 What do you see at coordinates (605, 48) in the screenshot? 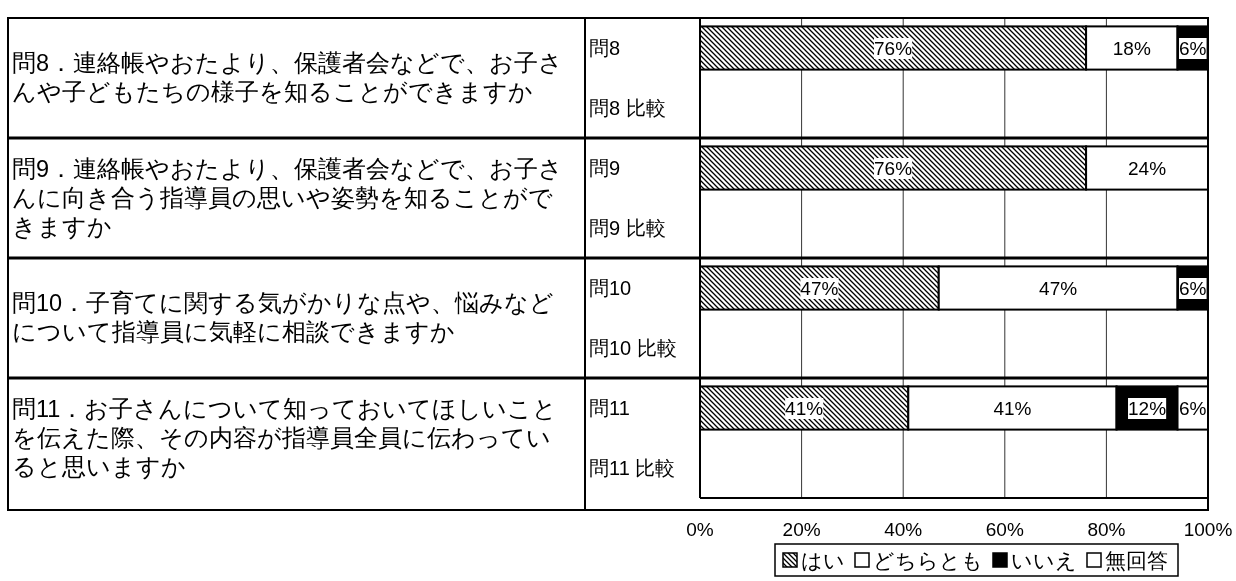
I see `y-tick-label: 問8` at bounding box center [605, 48].